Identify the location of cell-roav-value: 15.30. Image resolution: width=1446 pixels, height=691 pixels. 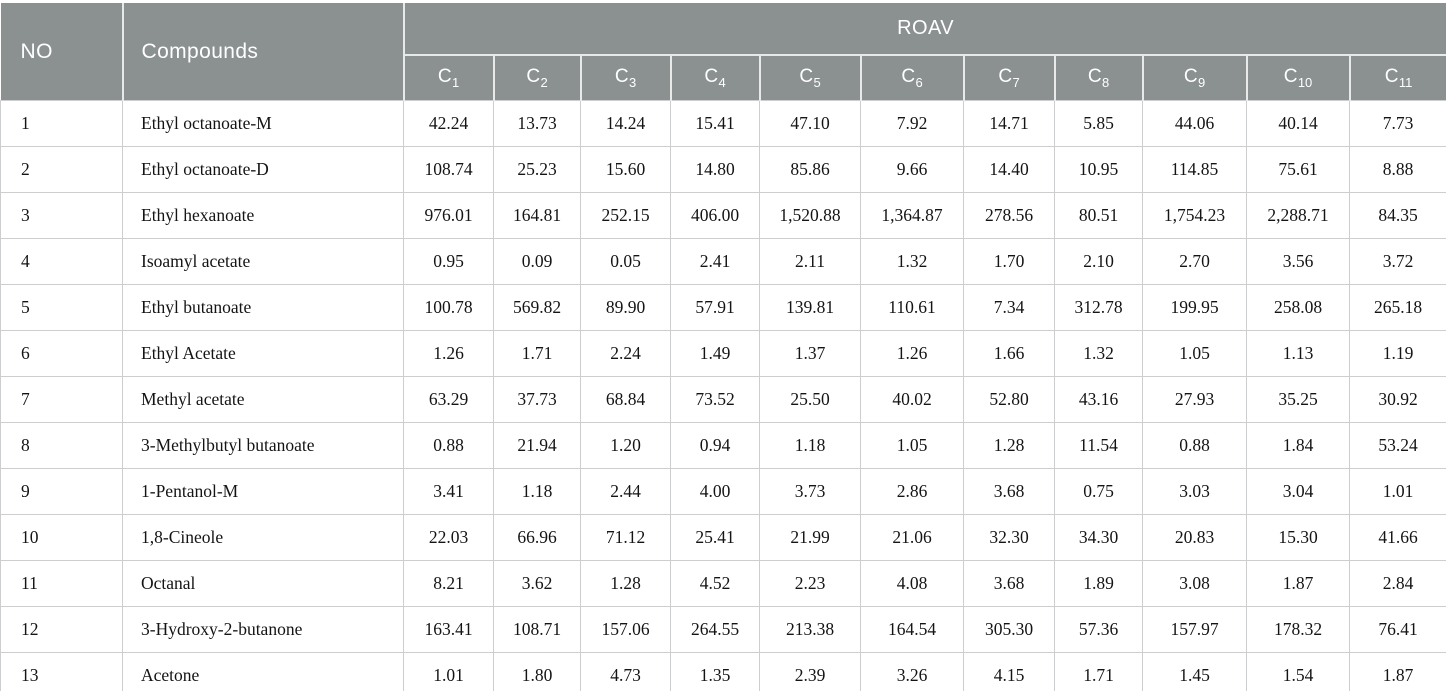
(1298, 537).